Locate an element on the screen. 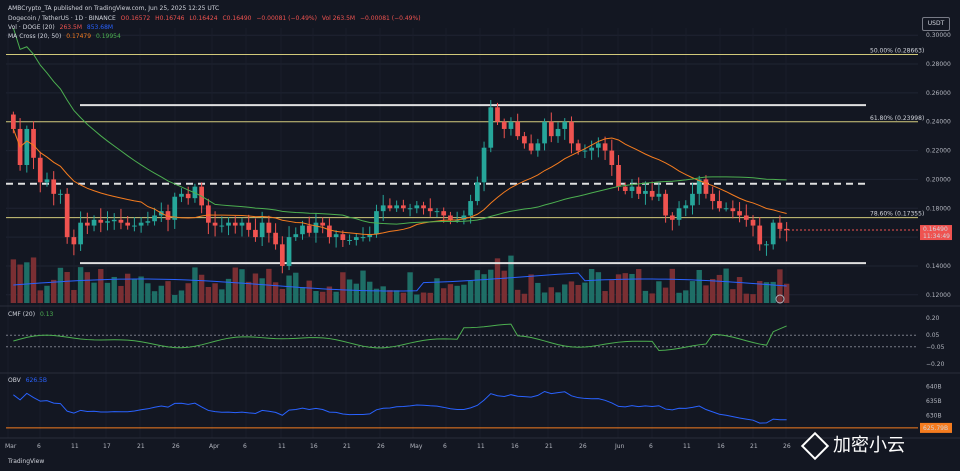 The image size is (960, 471). symbol-name: Dogecoin / TetherUS · 1D · BINANCE is located at coordinates (62, 18).